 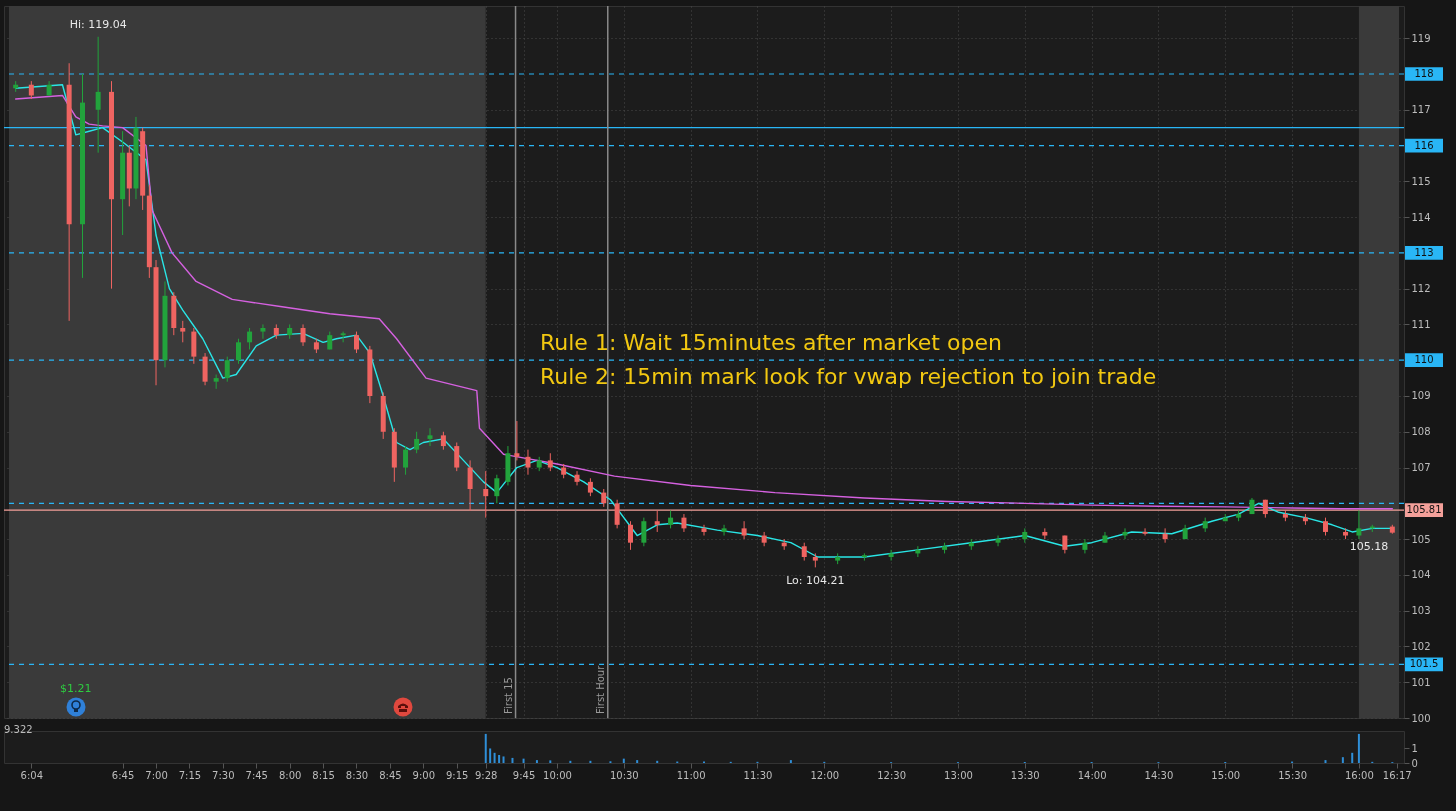 I want to click on y-tick-label: 109, so click(x=1421, y=396).